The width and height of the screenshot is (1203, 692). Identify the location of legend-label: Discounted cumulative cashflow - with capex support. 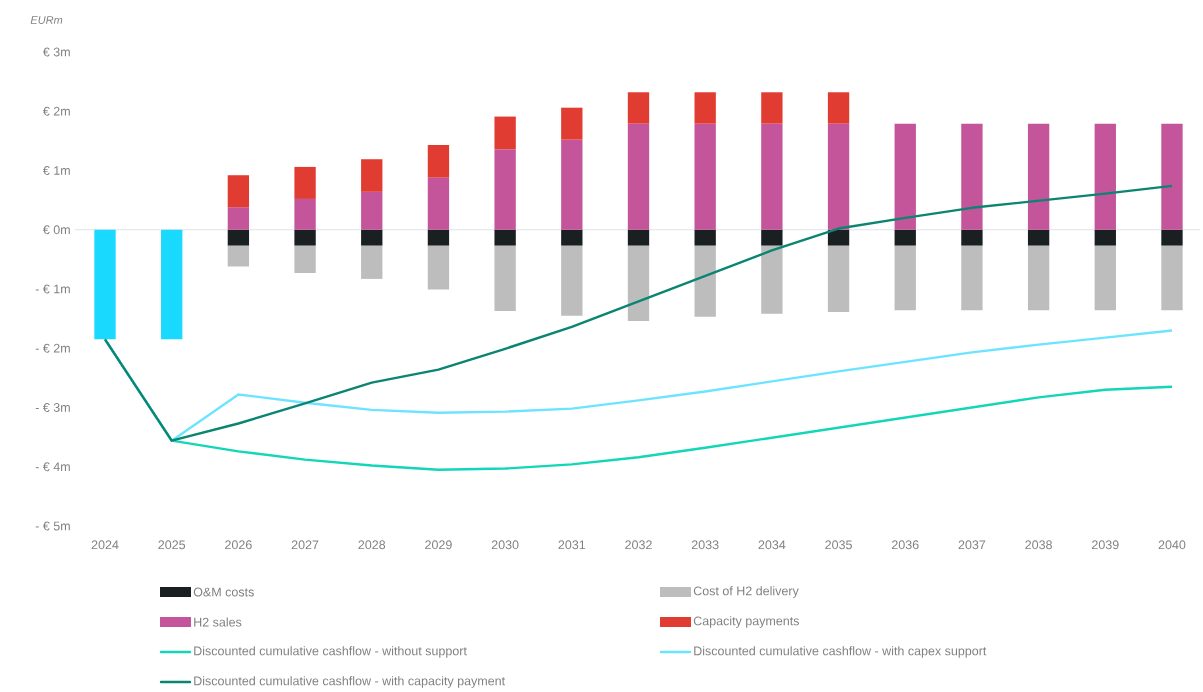
(840, 652).